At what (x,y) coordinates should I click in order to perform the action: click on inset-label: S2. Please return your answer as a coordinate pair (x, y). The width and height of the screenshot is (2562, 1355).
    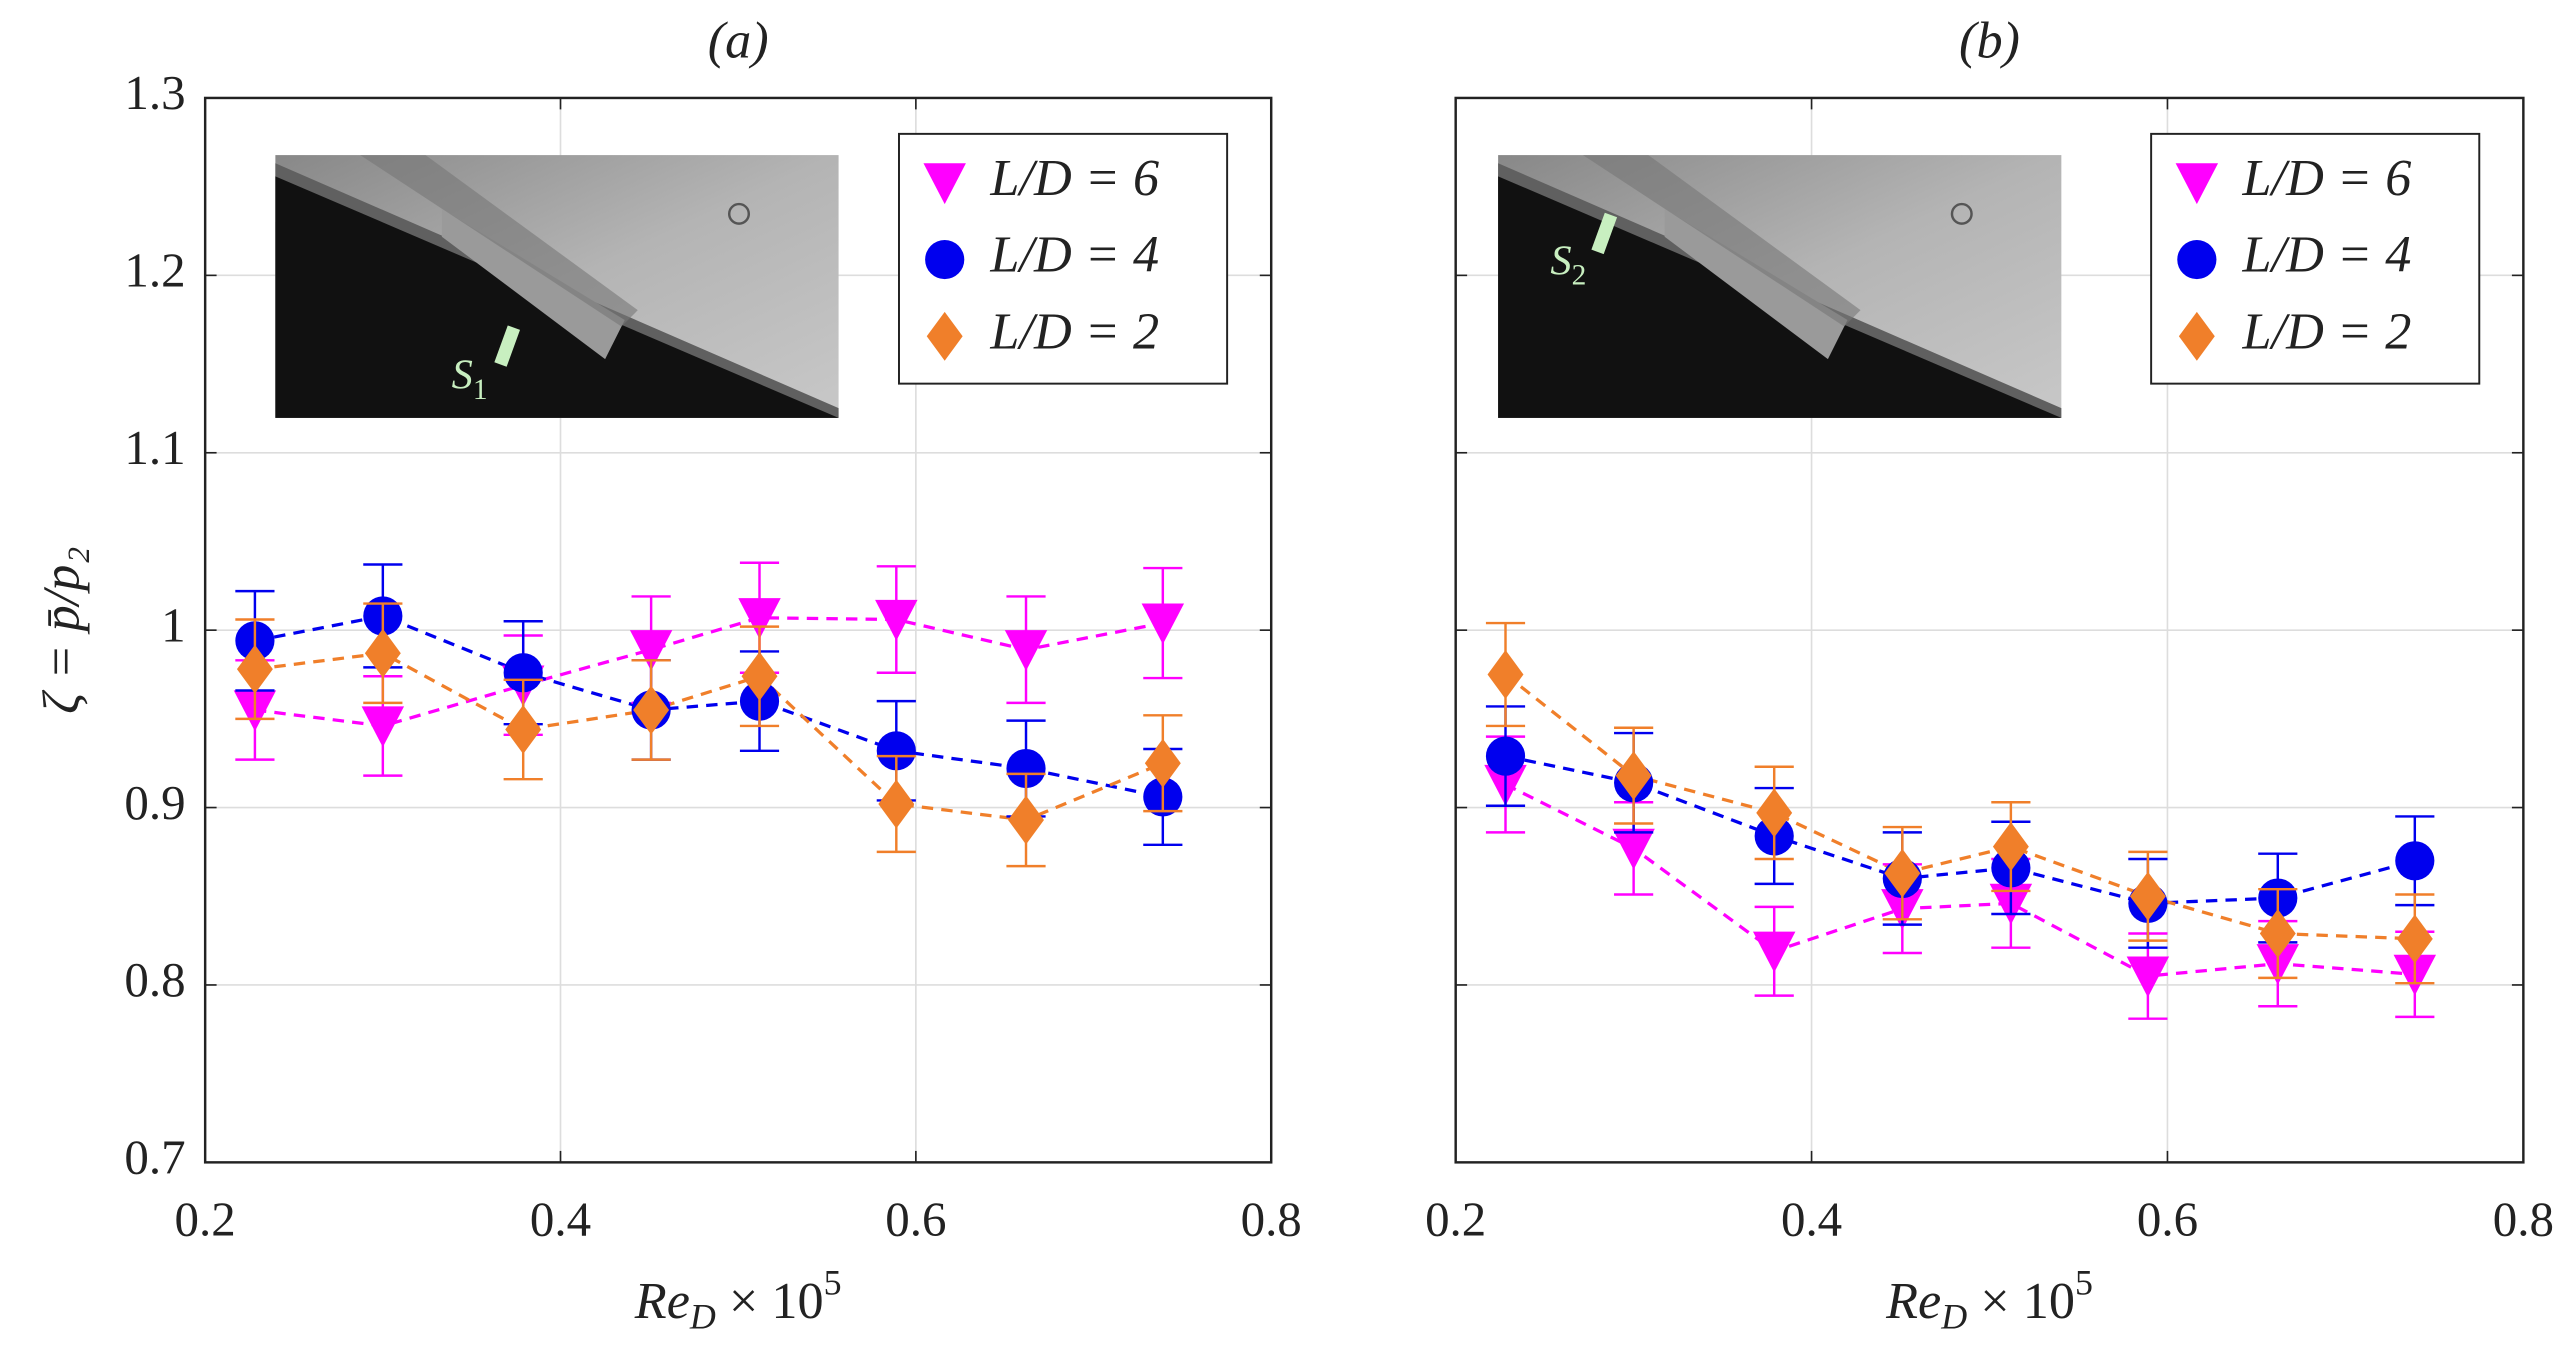
    Looking at the image, I should click on (1568, 264).